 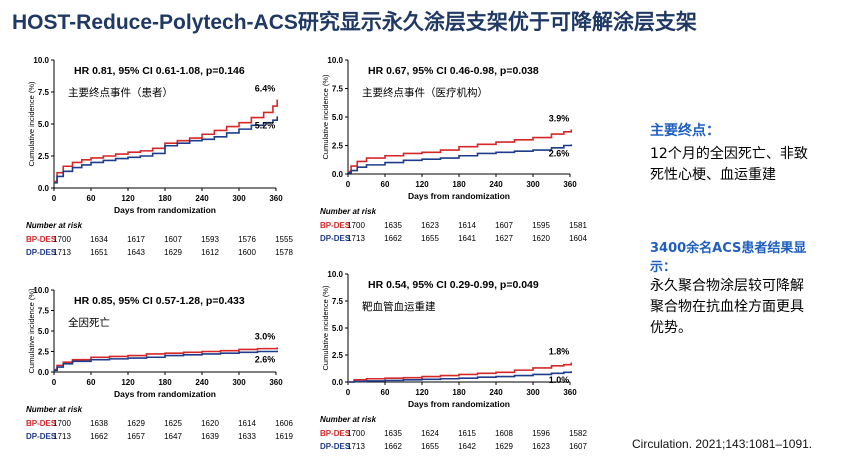 I want to click on hr-text: HR 0.85, 95% CI 0.57-1.28, p=0.433, so click(x=159, y=301).